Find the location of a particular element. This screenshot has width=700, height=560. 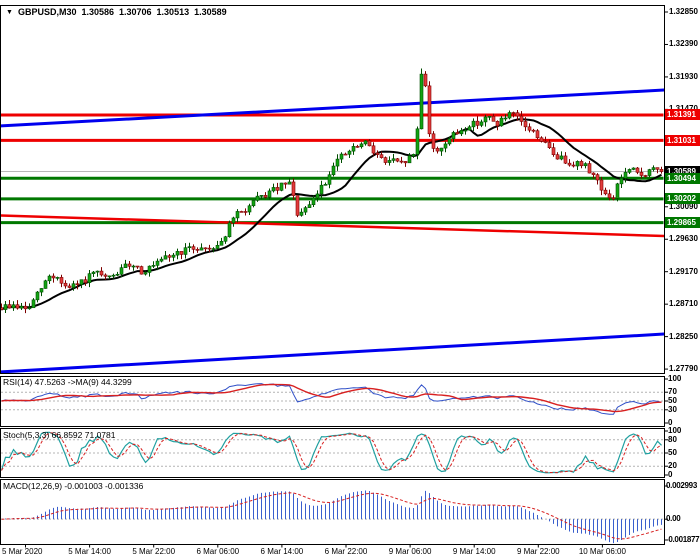

macd-signal-line is located at coordinates (331, 516).